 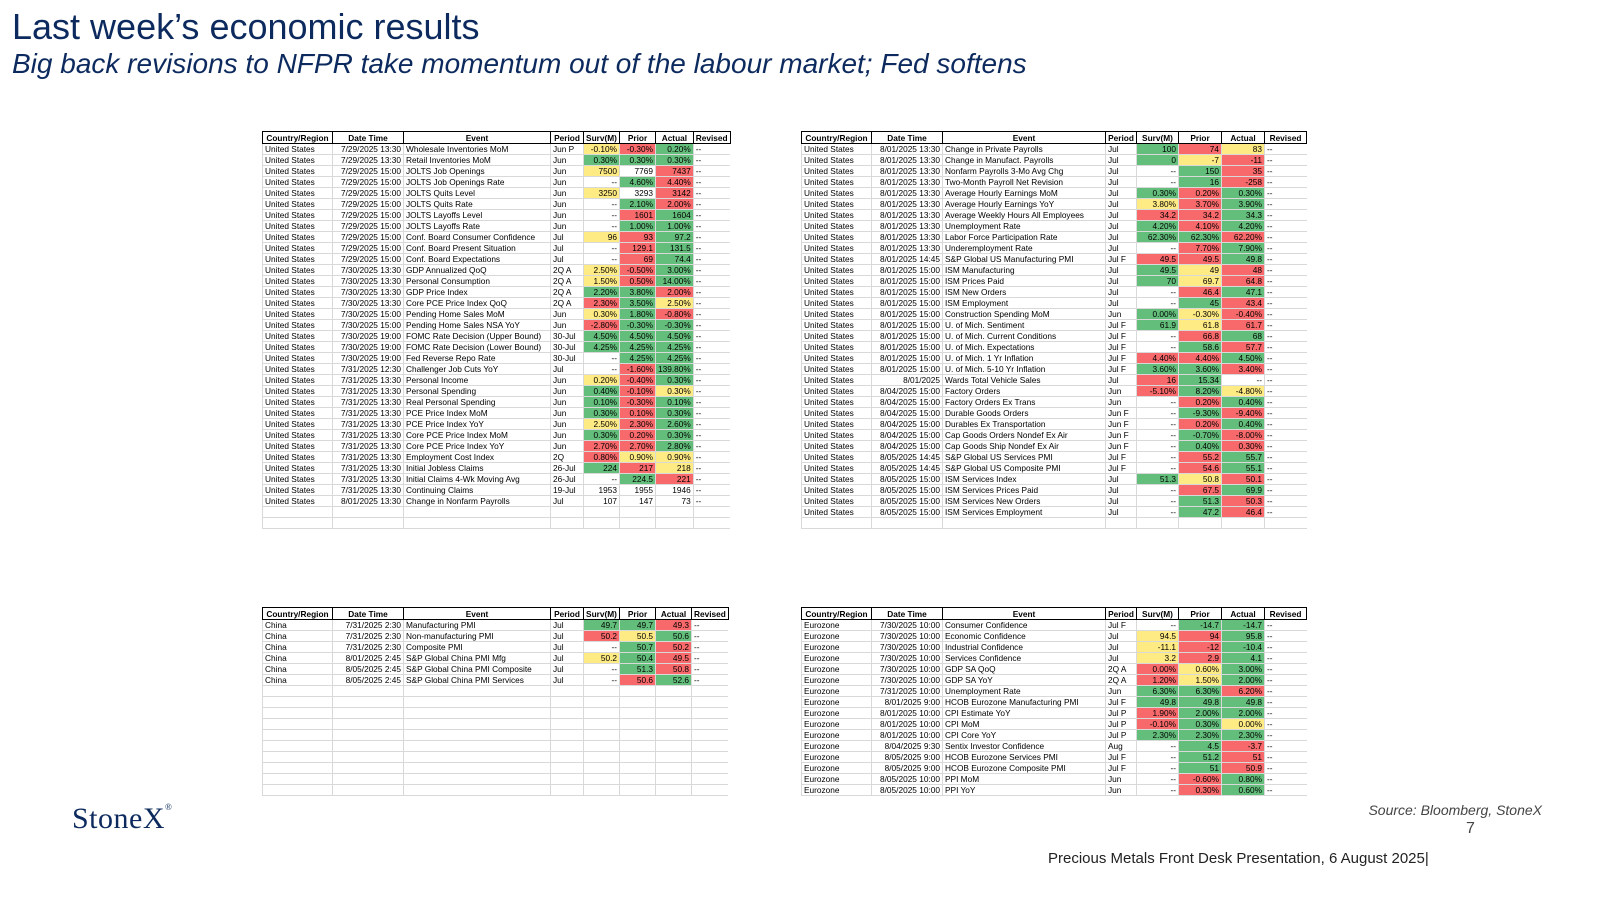 I want to click on cell-actual: 4.25%, so click(x=674, y=358).